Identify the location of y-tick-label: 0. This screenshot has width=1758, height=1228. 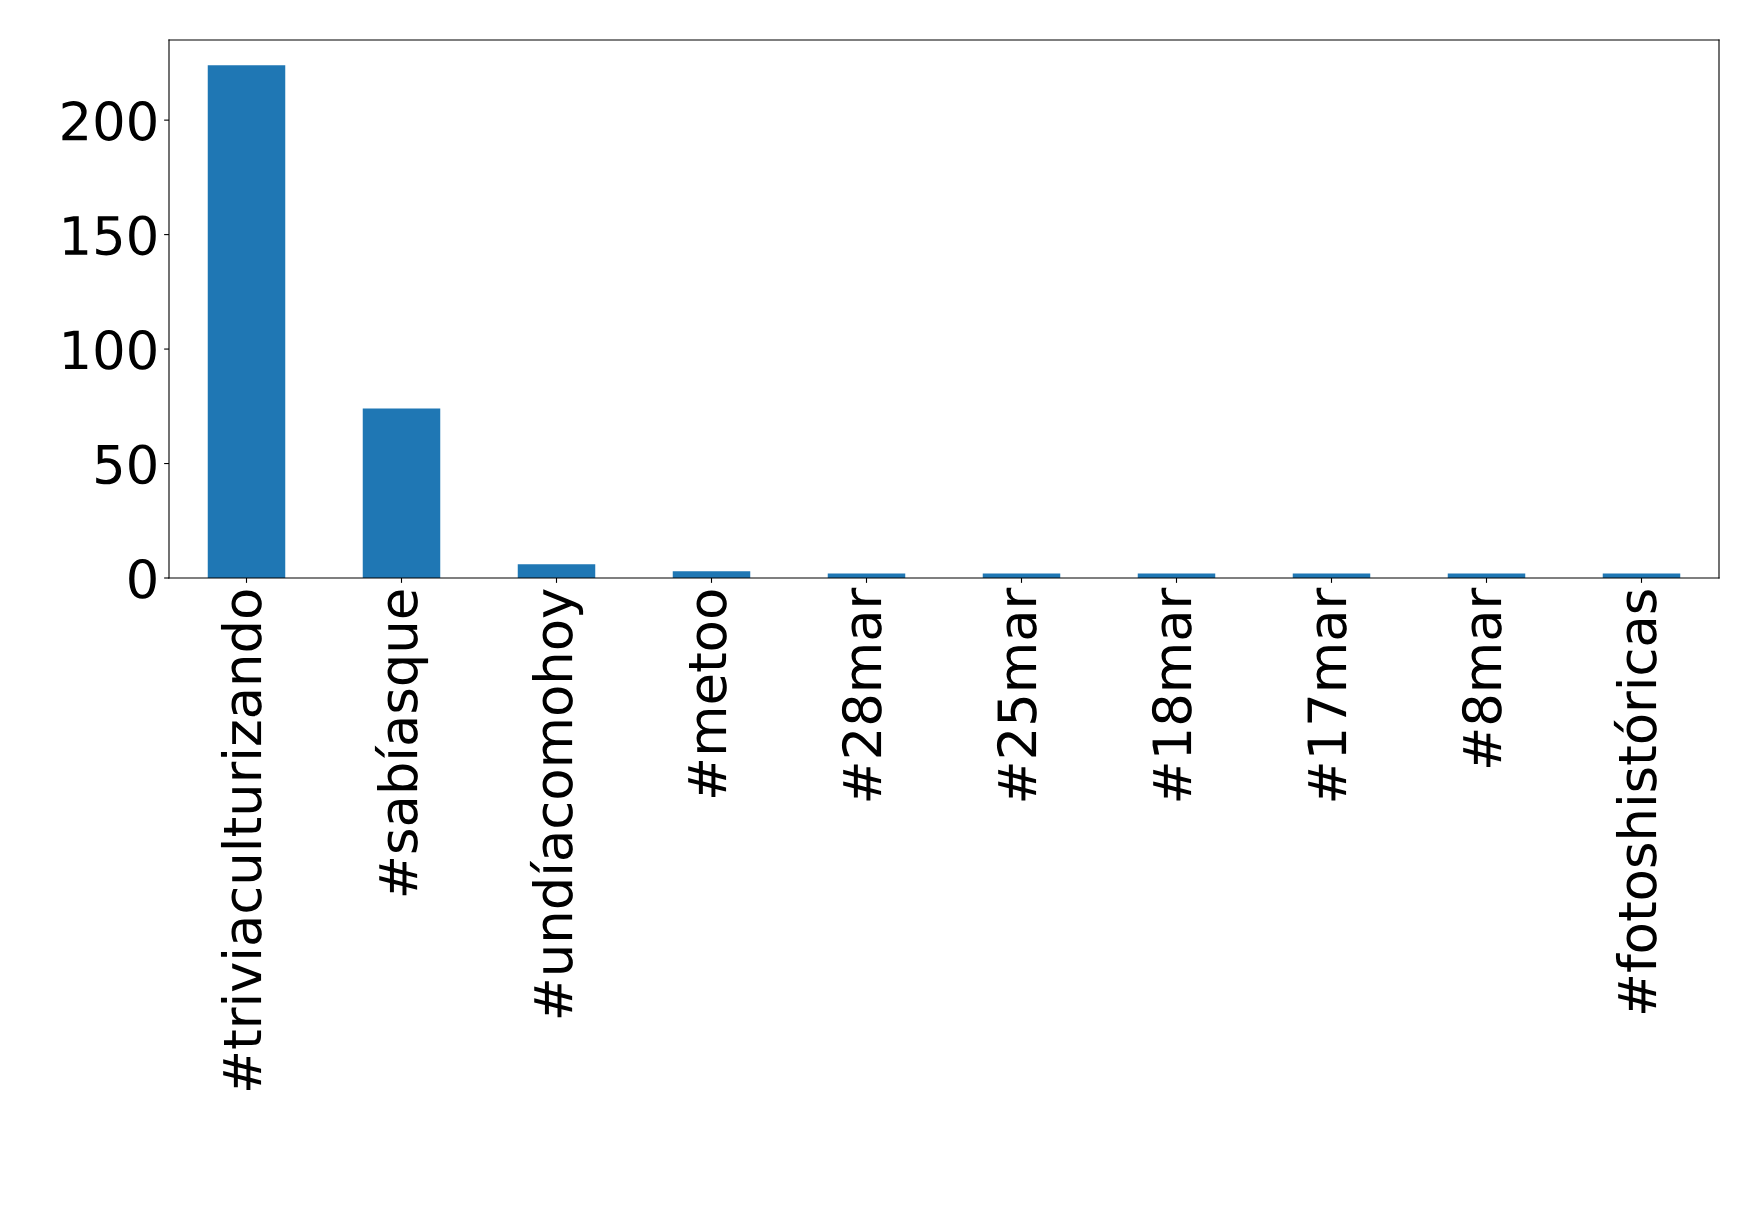
(142, 578).